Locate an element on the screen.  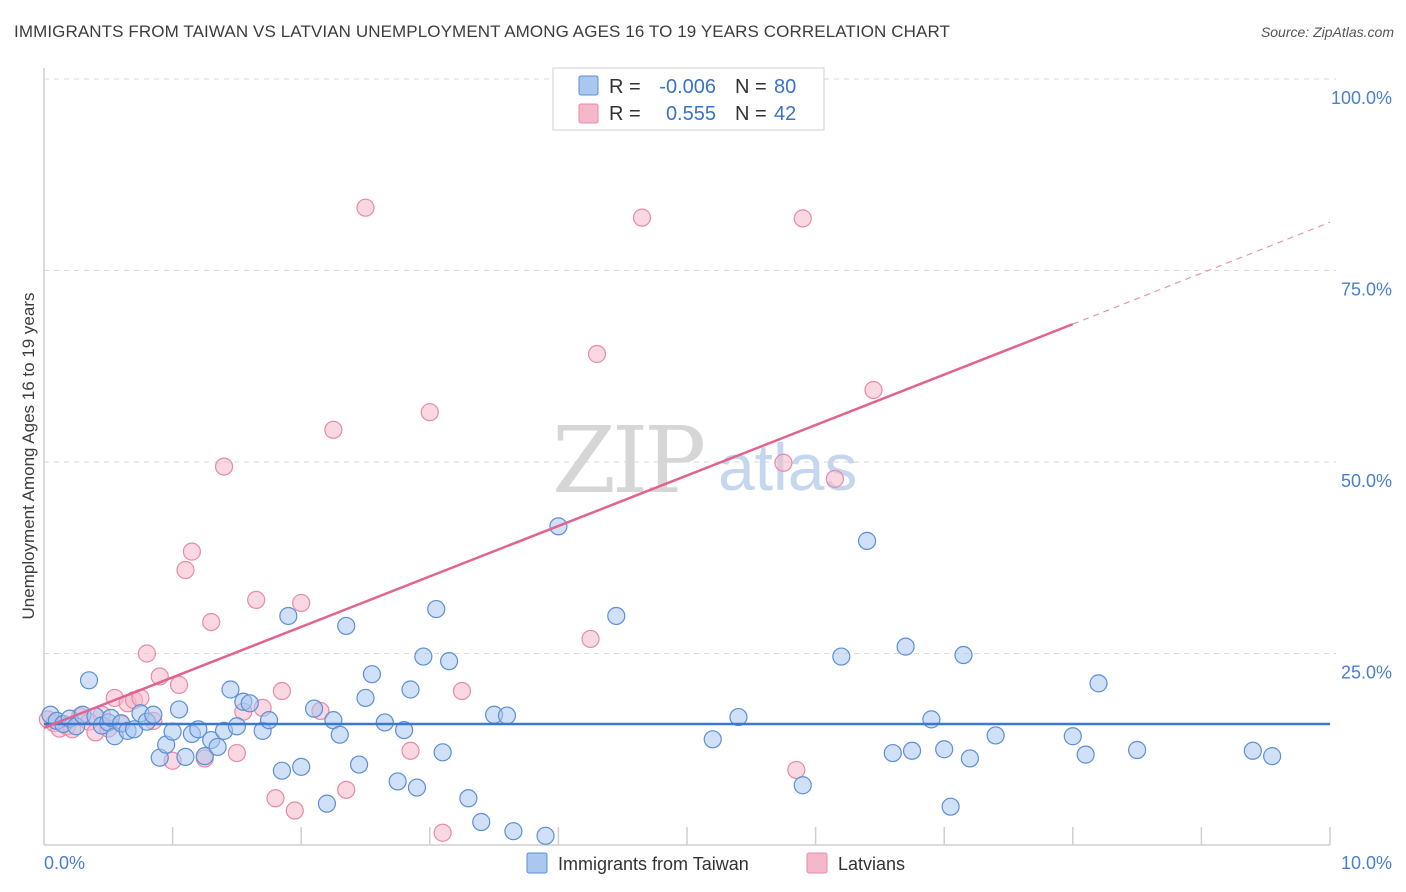
latvians-trend-line-extension is located at coordinates (1201, 273).